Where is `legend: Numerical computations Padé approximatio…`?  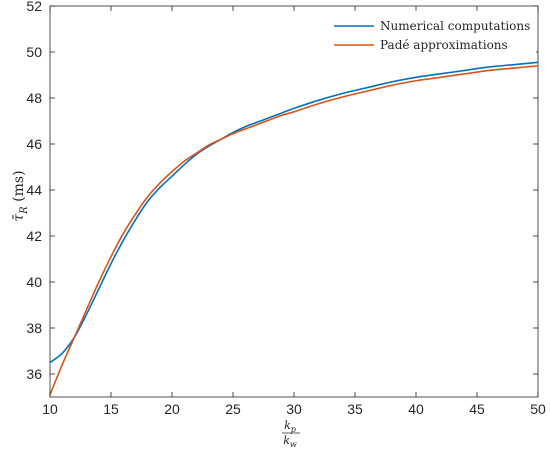
legend: Numerical computations Padé approximatio… is located at coordinates (433, 34).